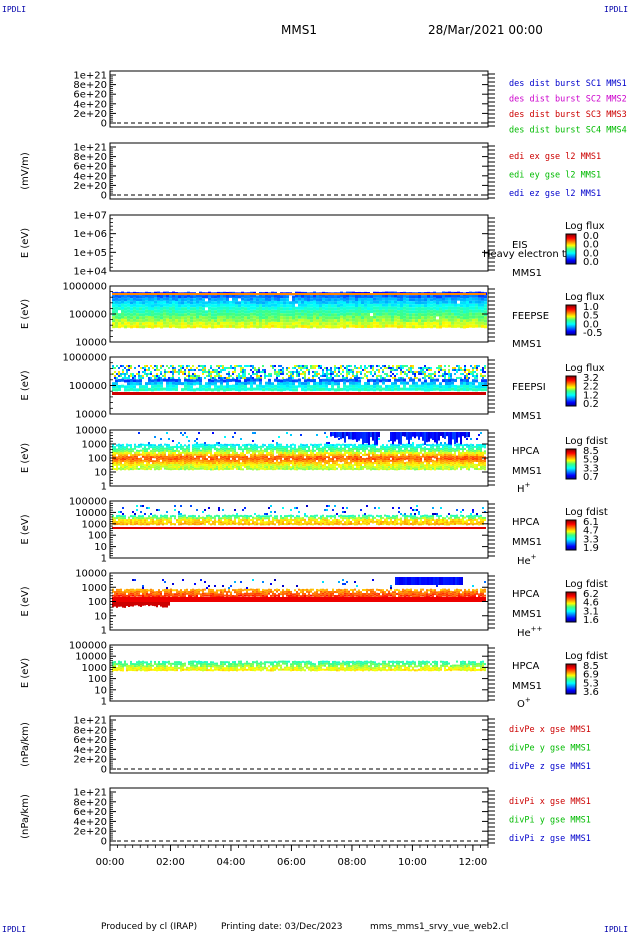 Image resolution: width=630 pixels, height=934 pixels. I want to click on y-tick-label-edi: 0, so click(104, 196).